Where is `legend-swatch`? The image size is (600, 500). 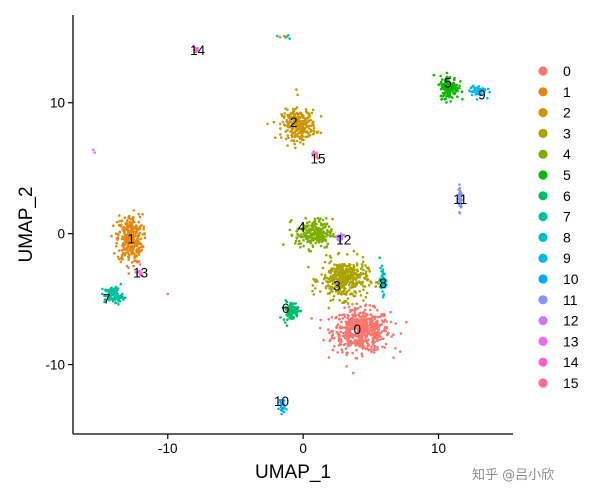
legend-swatch is located at coordinates (543, 217).